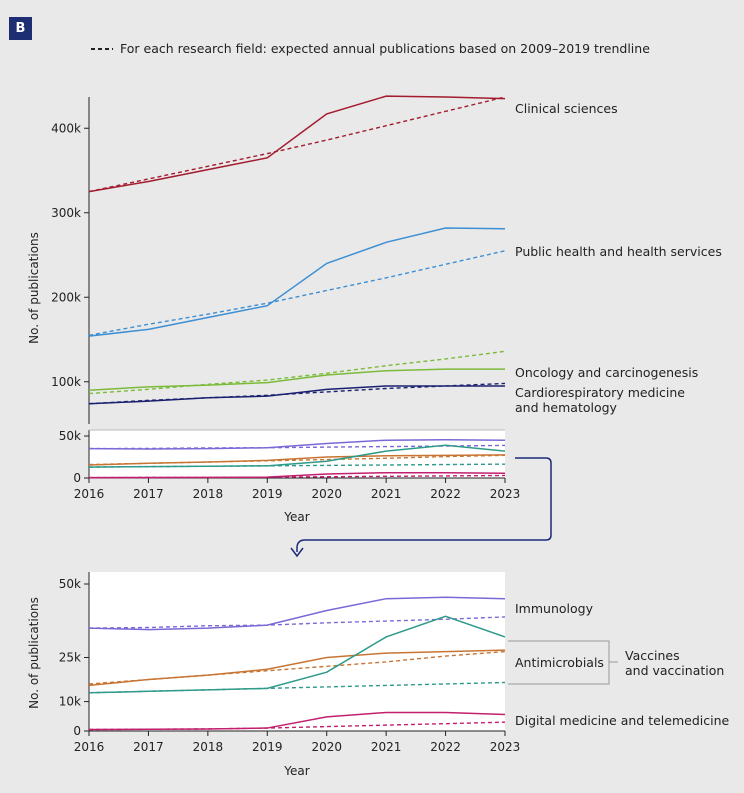 This screenshot has height=793, width=744. I want to click on series-label-public-health-and-health-services: Public health and health services, so click(618, 251).